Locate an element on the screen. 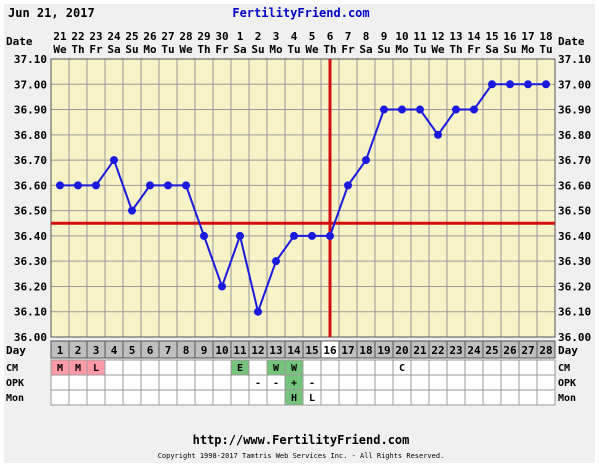  weekday-label: Th is located at coordinates (329, 49).